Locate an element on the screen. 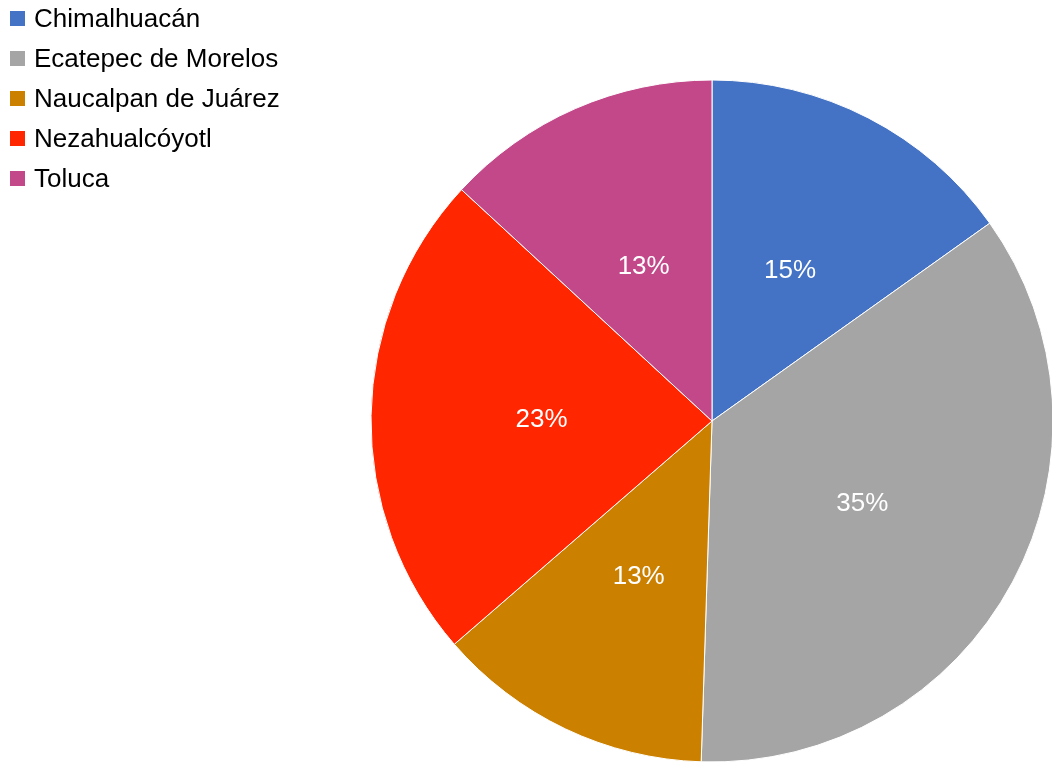 The height and width of the screenshot is (765, 1052). legend-label: Ecatepec de Morelos is located at coordinates (156, 58).